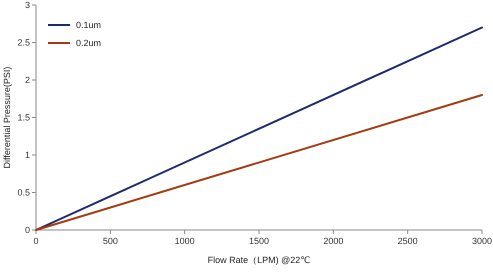 This screenshot has height=273, width=493. What do you see at coordinates (23, 43) in the screenshot?
I see `y-tick-label: 2.5` at bounding box center [23, 43].